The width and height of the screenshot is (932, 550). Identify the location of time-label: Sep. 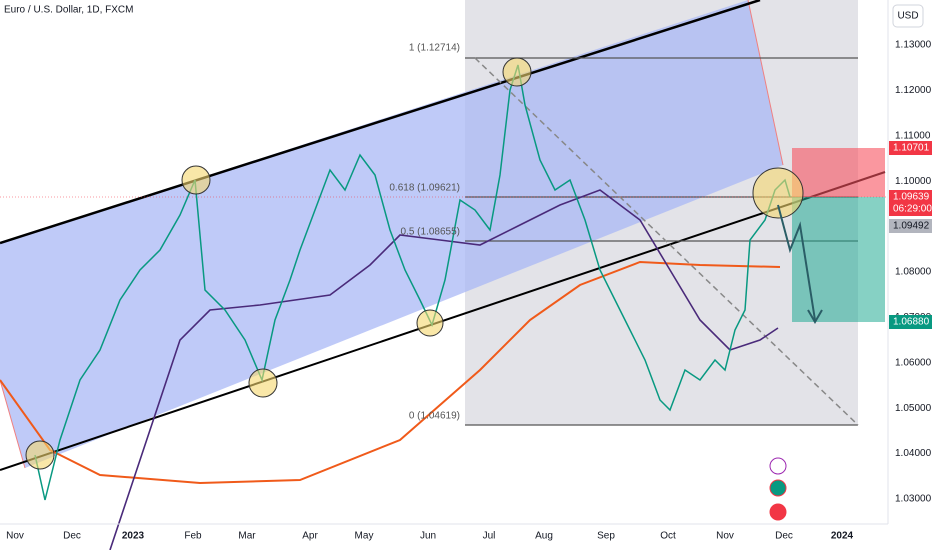
(606, 536).